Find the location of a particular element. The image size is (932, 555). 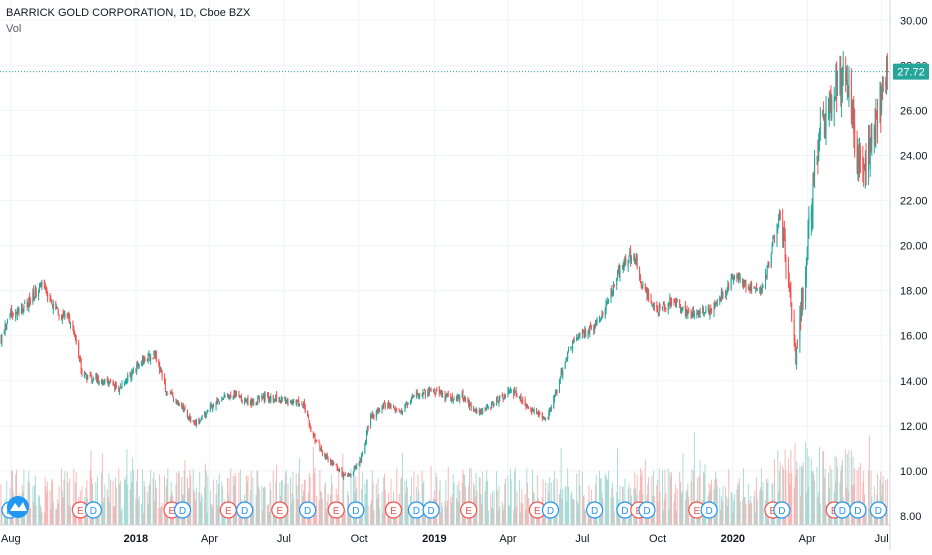

event-circle is located at coordinates (550, 510).